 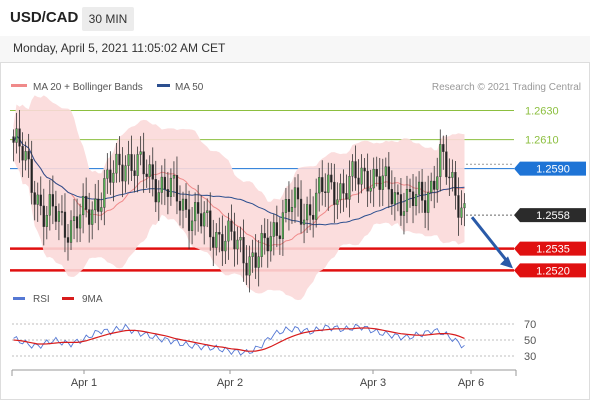 What do you see at coordinates (530, 325) in the screenshot?
I see `rsi-level-label-70: 70` at bounding box center [530, 325].